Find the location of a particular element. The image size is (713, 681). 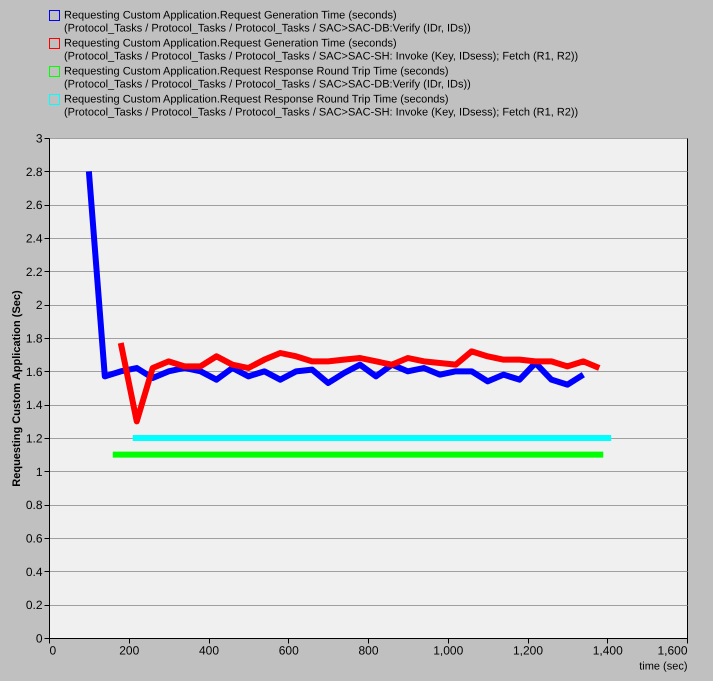

legend-label: Requesting Custom Application.Request Response Round Trip Time (seconds) (Protocol_Tasks / Protocol_Tasks / Protocol_Tasks / SAC>SAC-DB:Verify (IDr, IDs)) is located at coordinates (267, 78).